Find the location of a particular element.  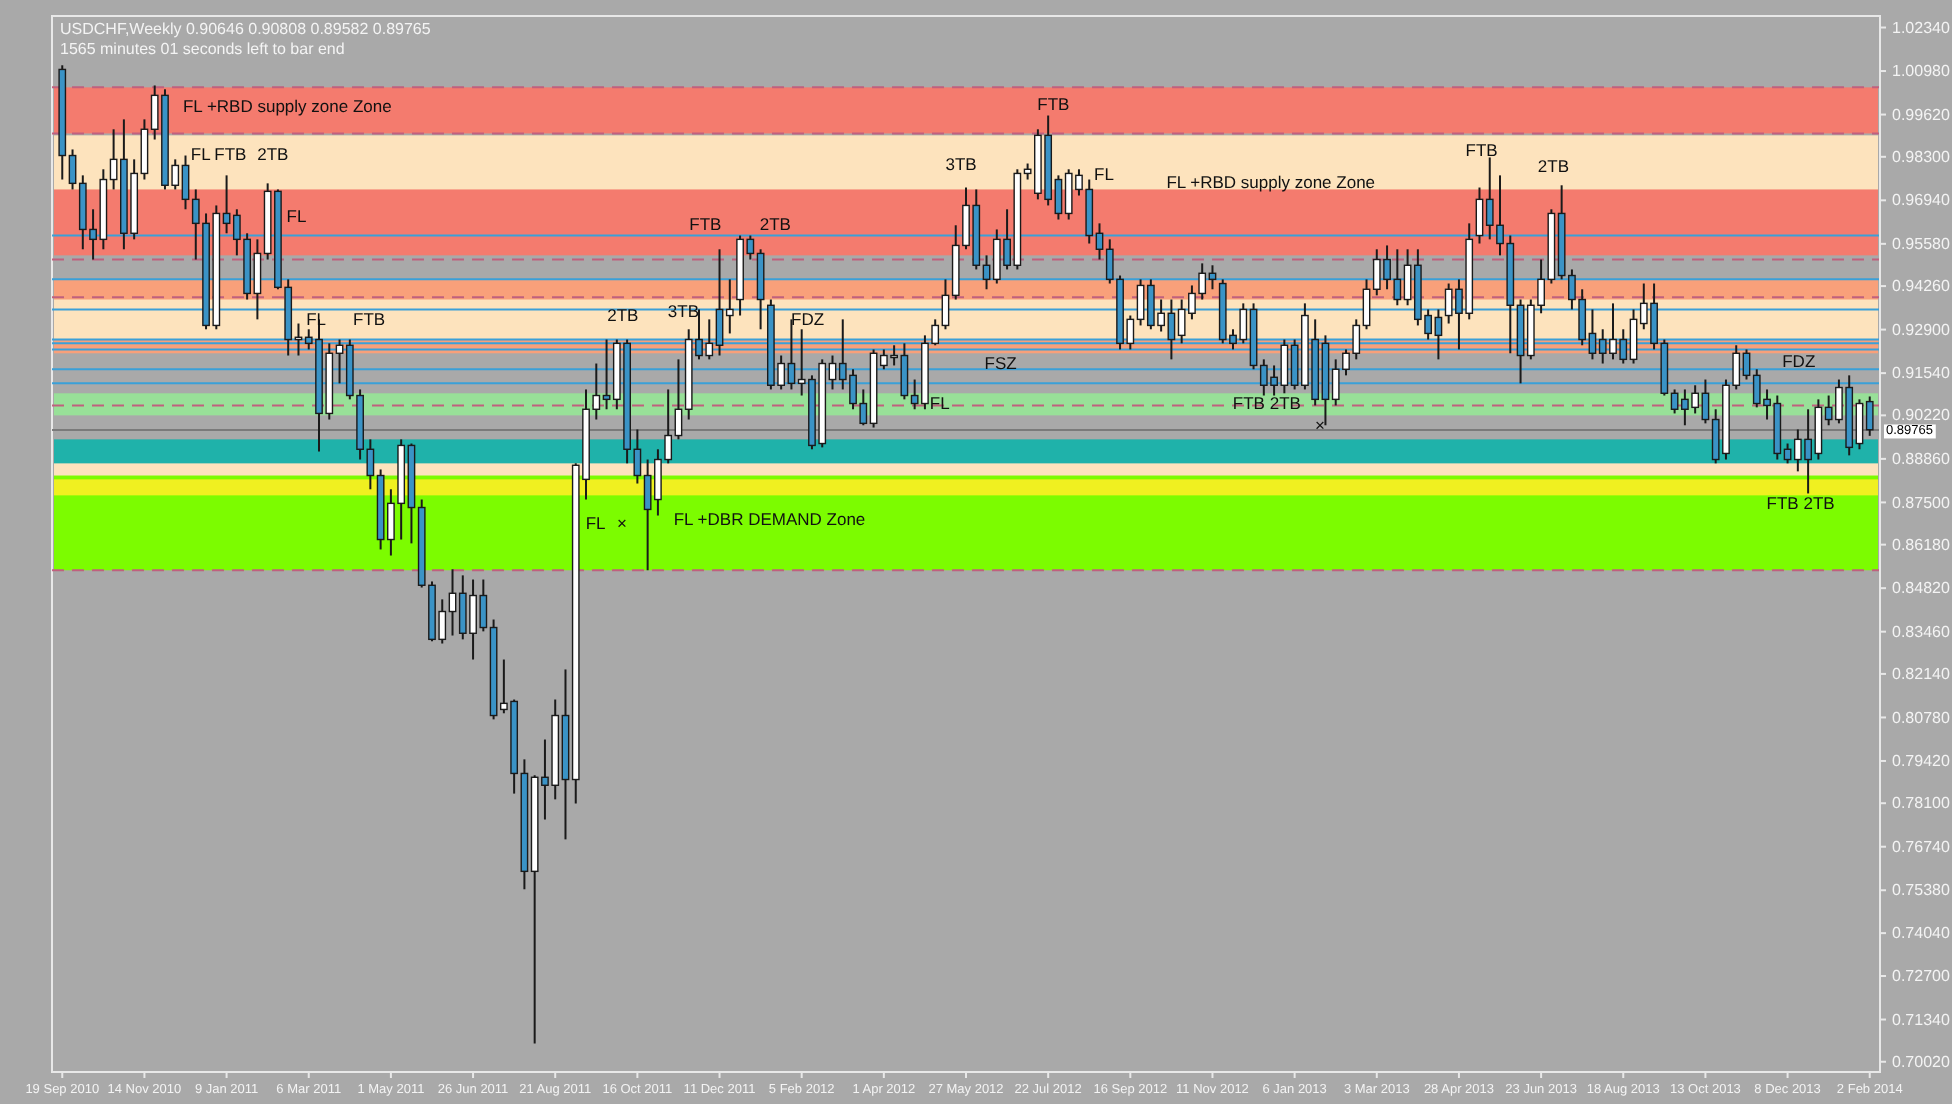

y-tick-label: 0.92900 is located at coordinates (1921, 329).